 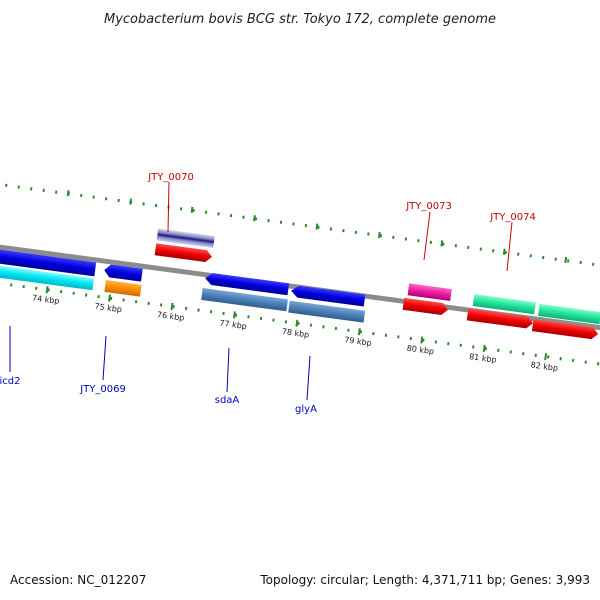 What do you see at coordinates (504, 304) in the screenshot?
I see `gene-feature-jty0074` at bounding box center [504, 304].